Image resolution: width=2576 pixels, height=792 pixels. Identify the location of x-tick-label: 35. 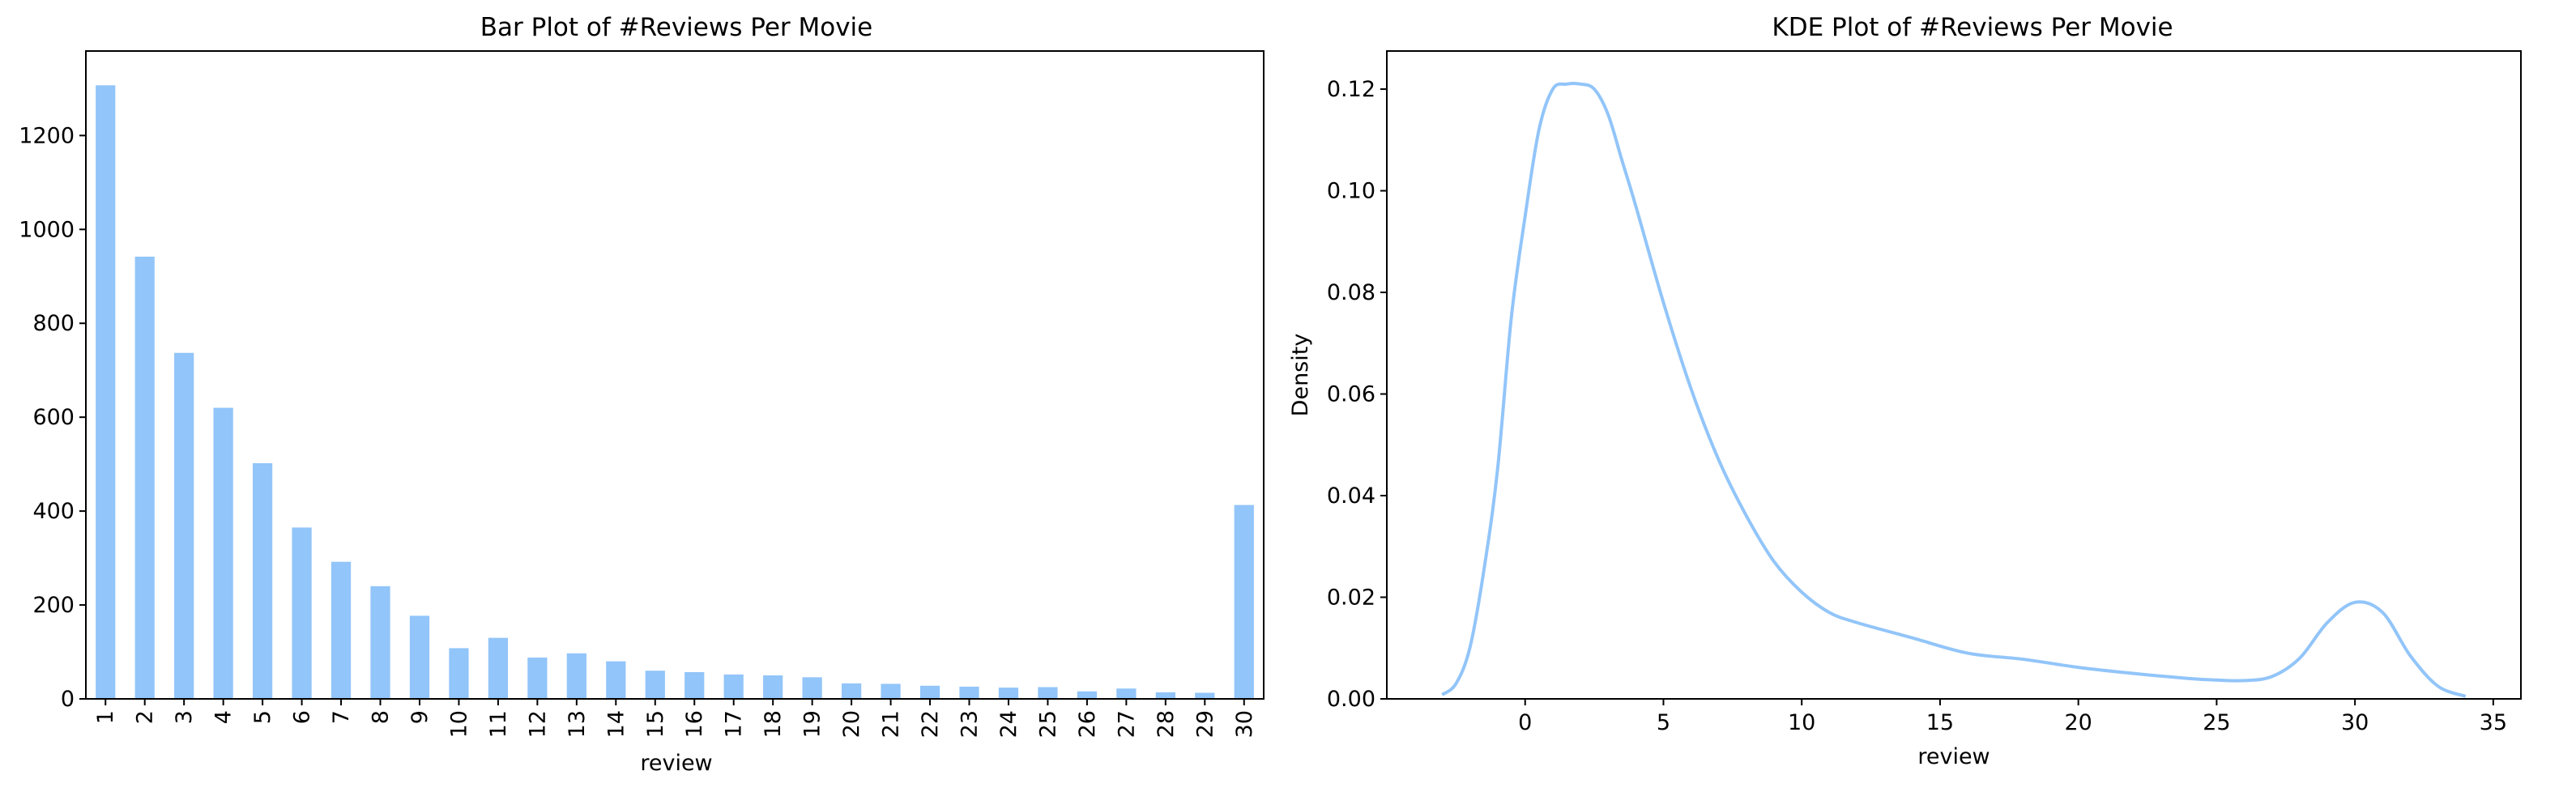
(2493, 722).